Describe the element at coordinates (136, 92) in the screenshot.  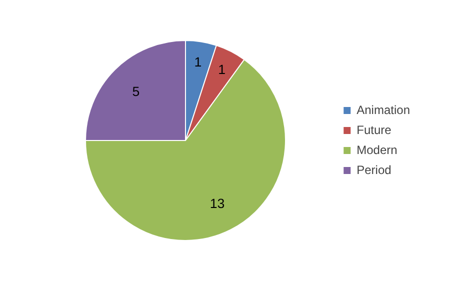
I see `data-label: 5` at that location.